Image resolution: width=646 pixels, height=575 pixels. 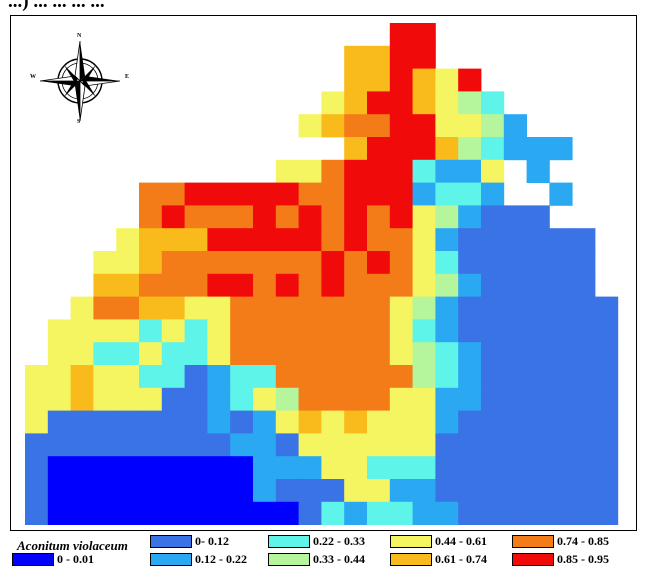 What do you see at coordinates (583, 541) in the screenshot?
I see `legend-label: 0.74 - 0.85` at bounding box center [583, 541].